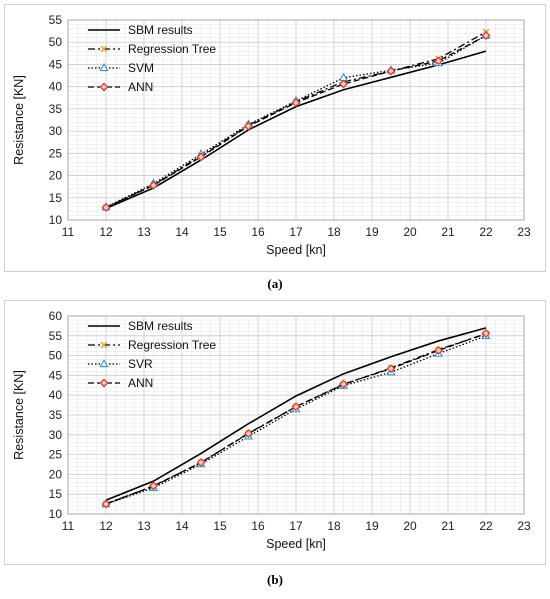  Describe the element at coordinates (275, 283) in the screenshot. I see `caption-a: (a)` at that location.